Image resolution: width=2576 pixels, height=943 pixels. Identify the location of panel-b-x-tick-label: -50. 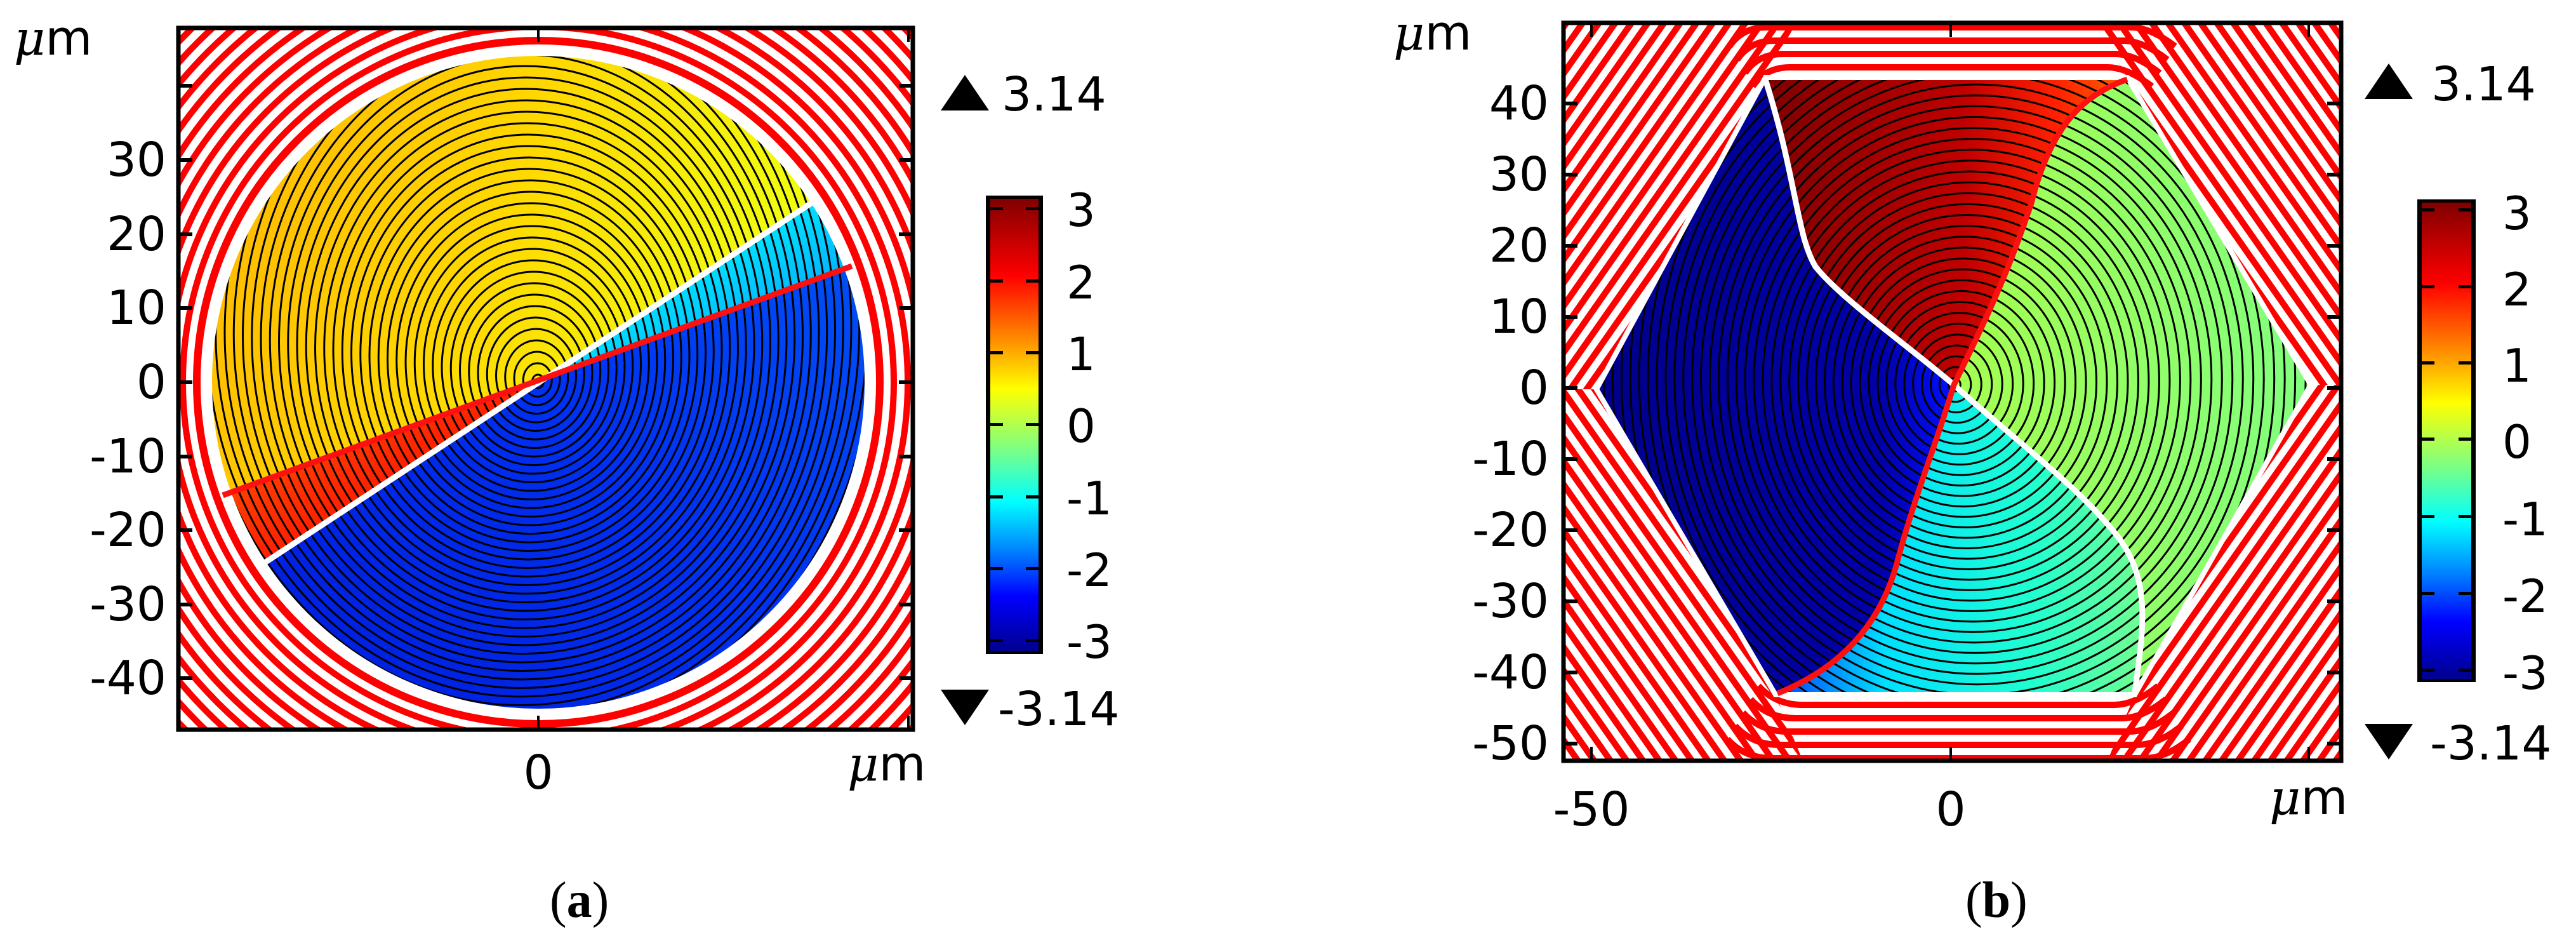
(1591, 809).